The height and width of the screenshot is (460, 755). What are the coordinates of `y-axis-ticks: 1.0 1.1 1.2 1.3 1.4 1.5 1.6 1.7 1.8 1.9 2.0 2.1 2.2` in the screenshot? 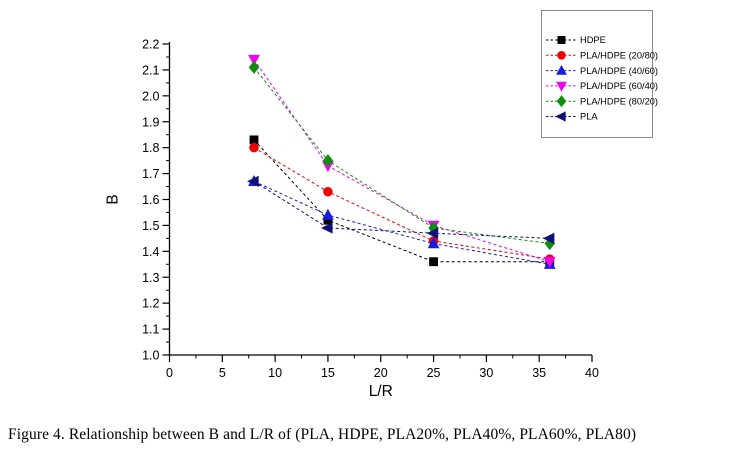 It's located at (156, 200).